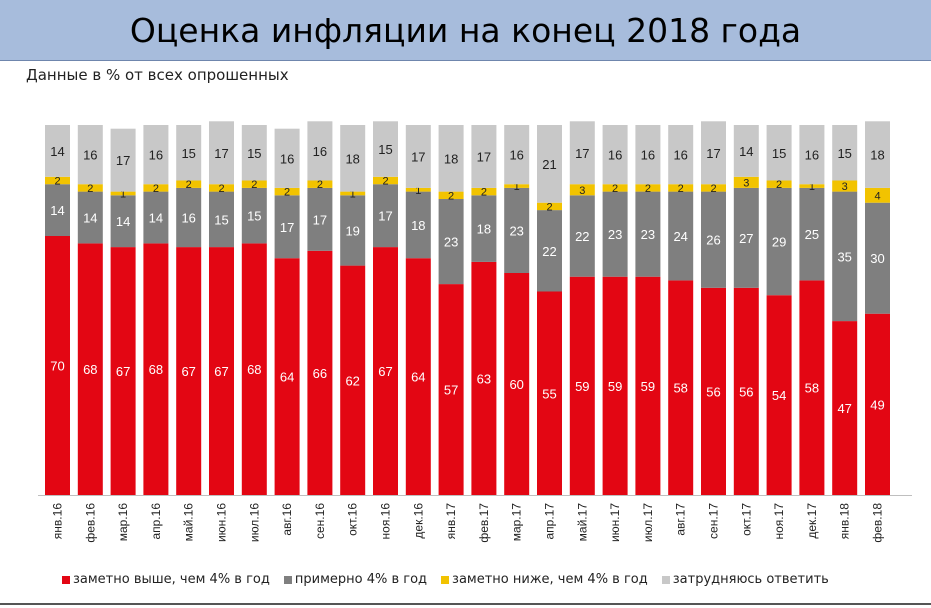 The image size is (931, 608). What do you see at coordinates (750, 579) in the screenshot?
I see `legend-label-unsure: затрудняюсь ответить` at bounding box center [750, 579].